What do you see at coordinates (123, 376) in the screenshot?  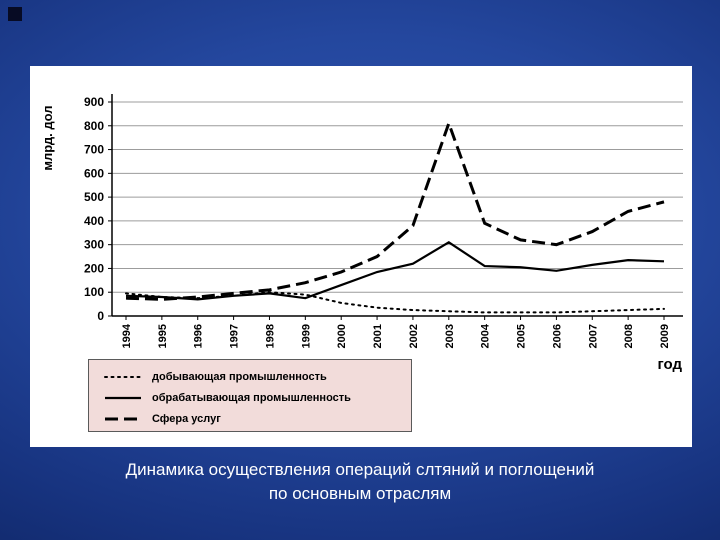 I see `legend-sample-dotted-line` at bounding box center [123, 376].